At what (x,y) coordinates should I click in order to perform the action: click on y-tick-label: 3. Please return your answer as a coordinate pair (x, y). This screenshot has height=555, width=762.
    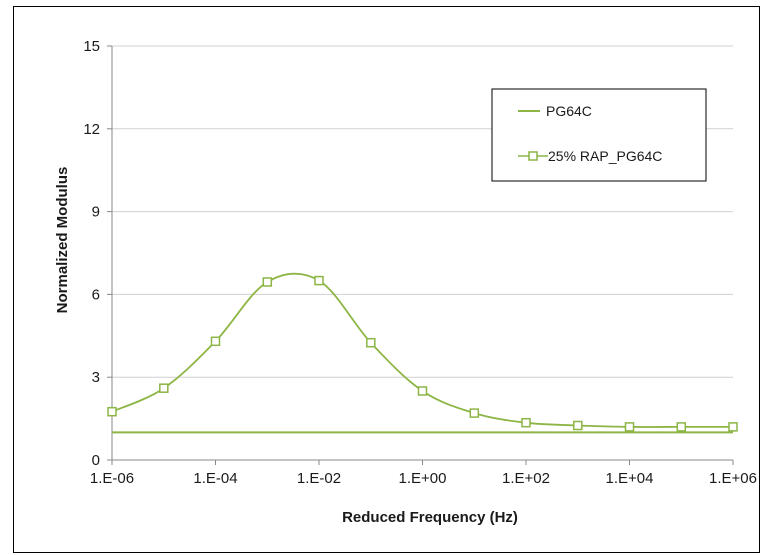
    Looking at the image, I should click on (96, 377).